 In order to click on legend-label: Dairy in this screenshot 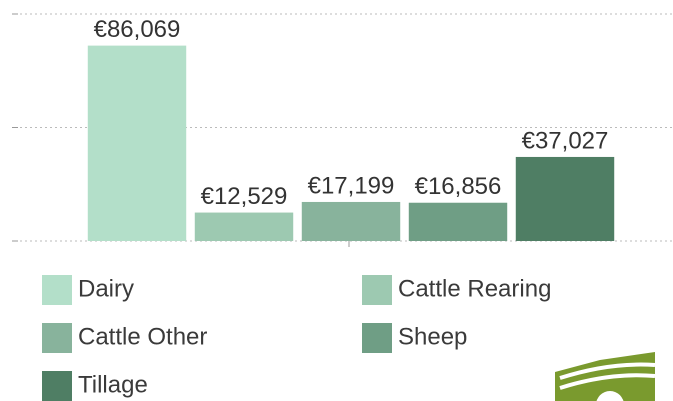, I will do `click(106, 288)`.